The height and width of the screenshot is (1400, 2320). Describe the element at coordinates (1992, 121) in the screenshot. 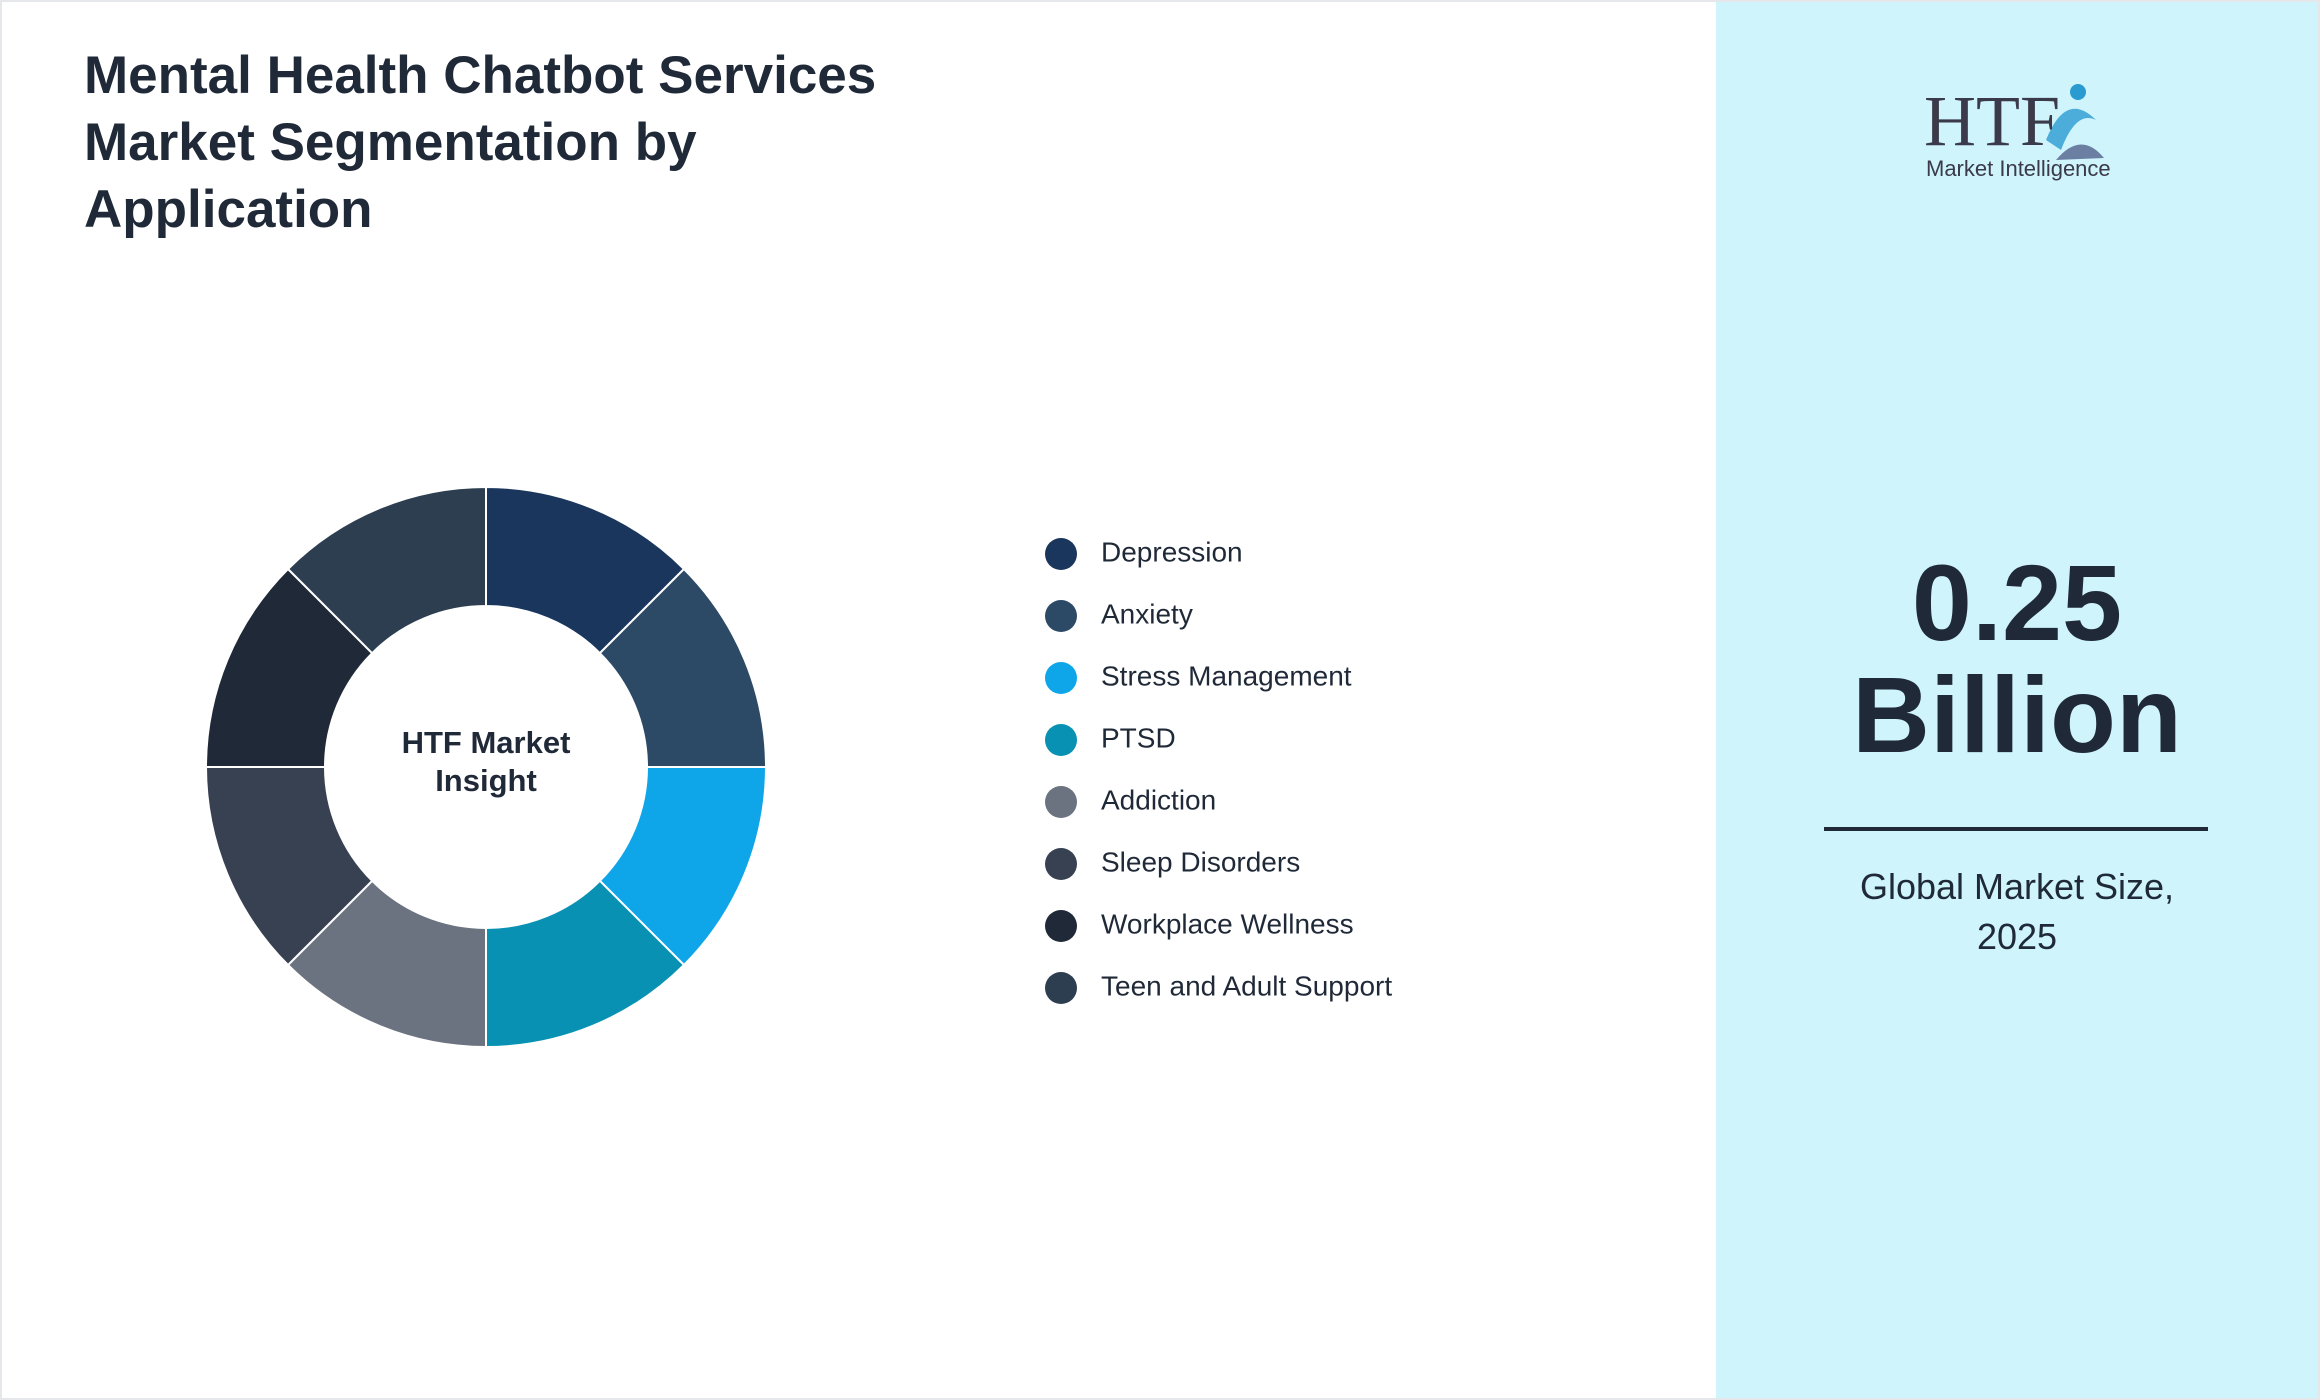

I see `logo-brand: HTF` at that location.